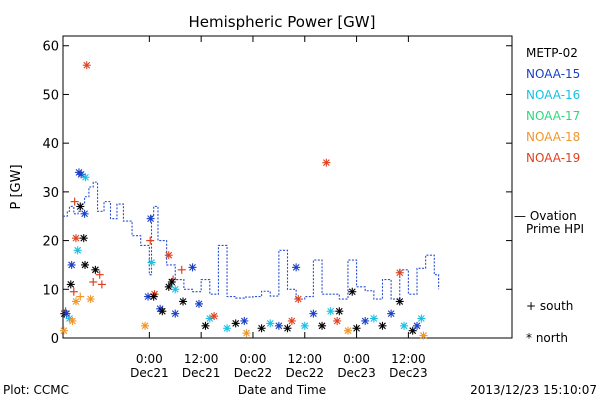 The height and width of the screenshot is (400, 600). Describe the element at coordinates (149, 373) in the screenshot. I see `x-tick-date-label: Dec21` at that location.